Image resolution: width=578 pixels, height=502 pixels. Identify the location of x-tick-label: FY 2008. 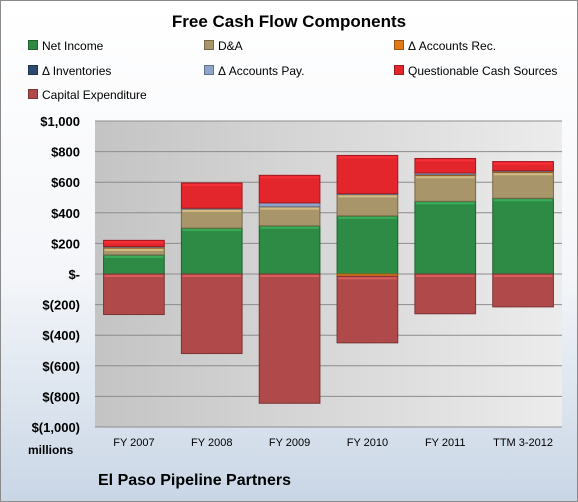
(211, 443).